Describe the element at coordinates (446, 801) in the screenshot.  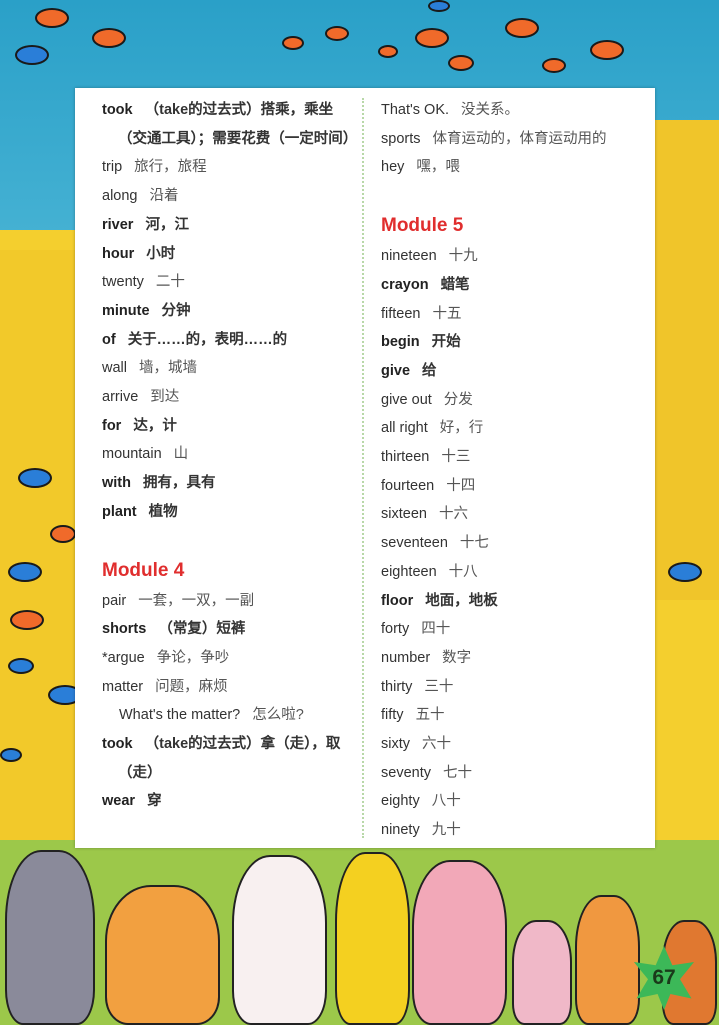
I see `meaning: 八十` at that location.